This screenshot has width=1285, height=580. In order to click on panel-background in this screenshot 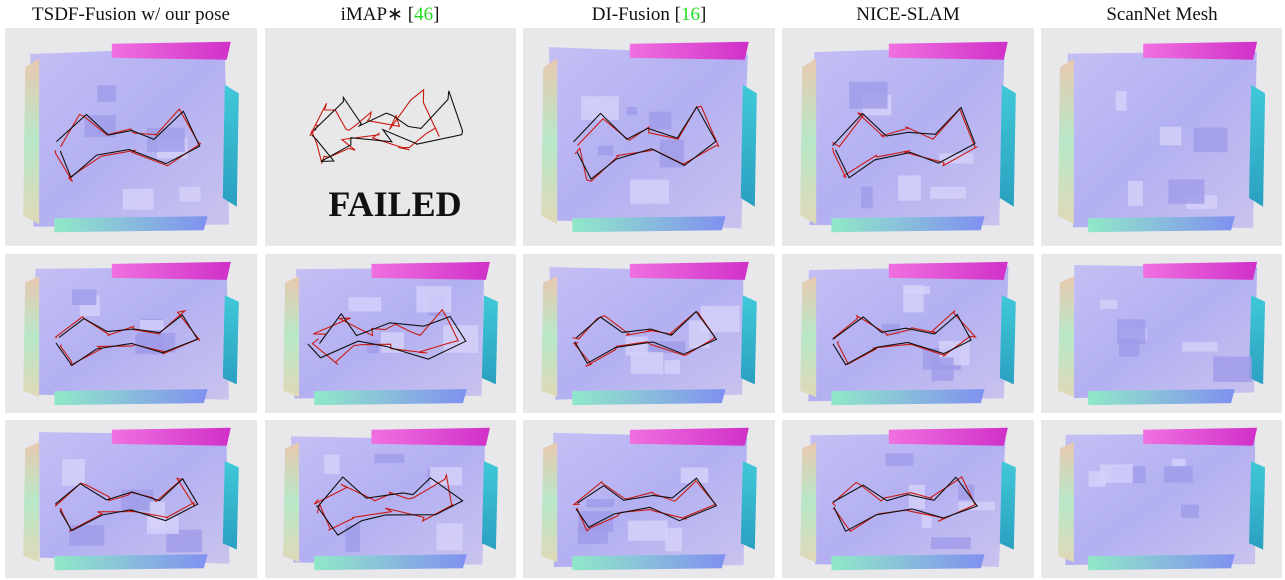, I will do `click(390, 137)`.